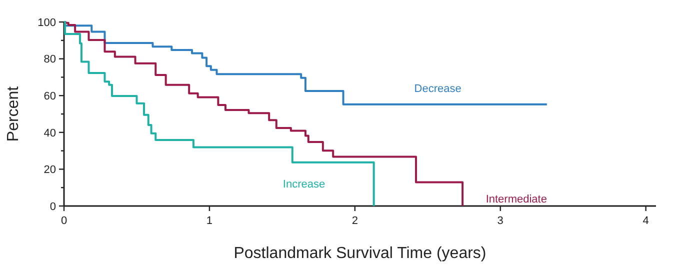  Describe the element at coordinates (13, 114) in the screenshot. I see `y-axis-title: Percent` at that location.